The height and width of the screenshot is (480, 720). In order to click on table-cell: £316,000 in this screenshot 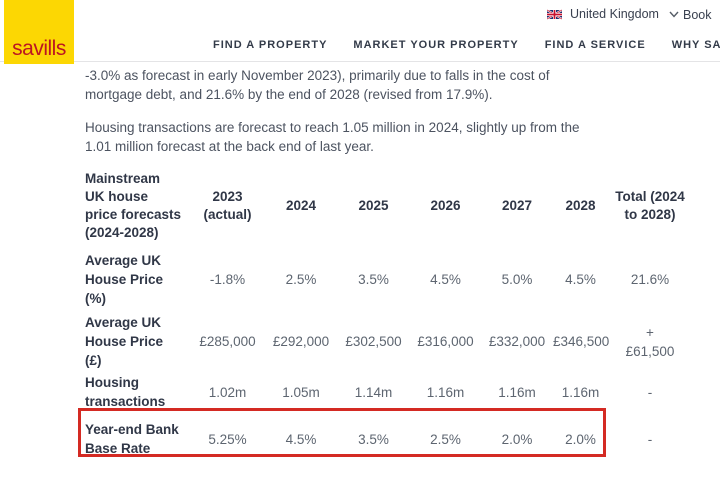, I will do `click(445, 341)`.